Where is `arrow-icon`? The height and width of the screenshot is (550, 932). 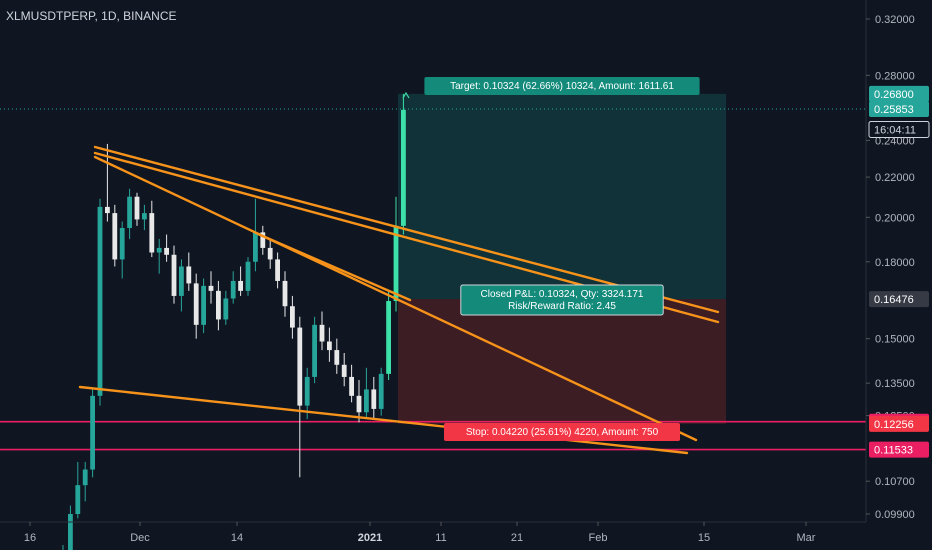
arrow-icon is located at coordinates (406, 95).